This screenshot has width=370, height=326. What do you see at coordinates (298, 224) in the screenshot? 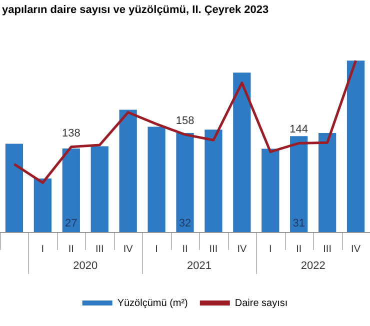
I see `data-label: 31` at bounding box center [298, 224].